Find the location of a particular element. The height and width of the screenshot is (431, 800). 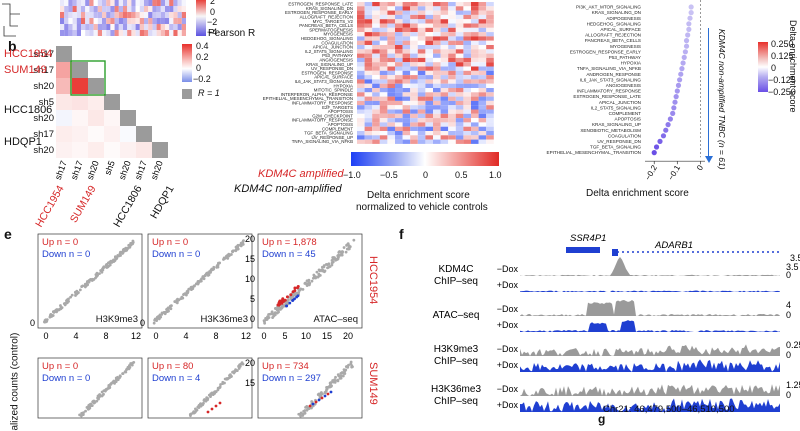

scale-label: 1.25 is located at coordinates (793, 385).